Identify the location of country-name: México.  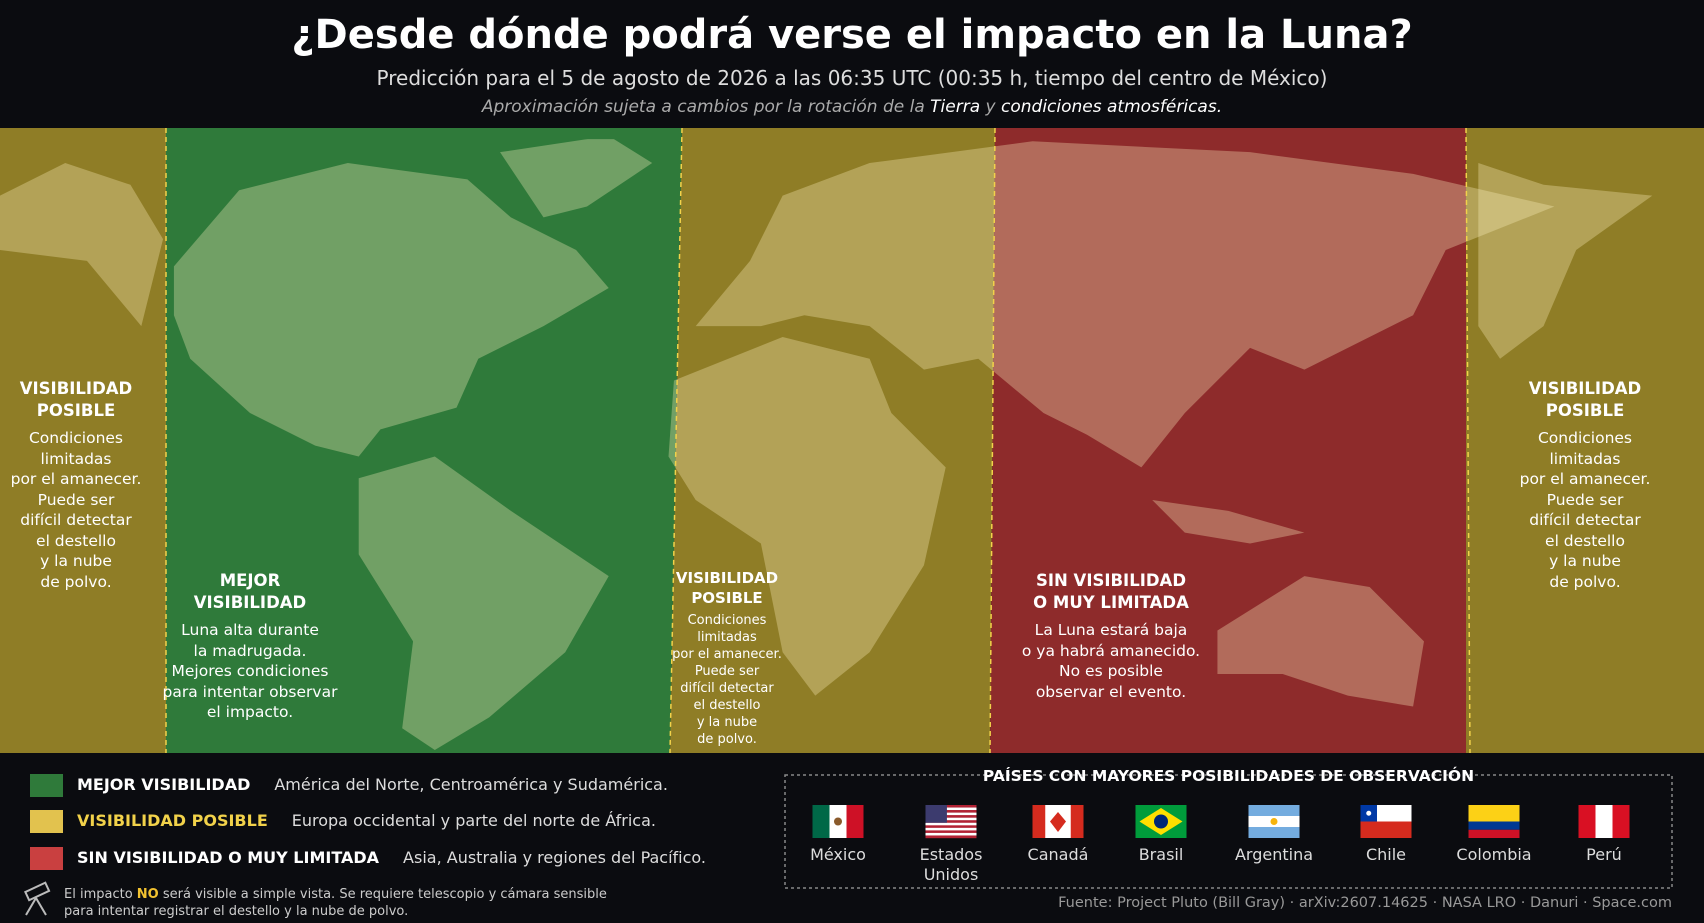
(838, 854).